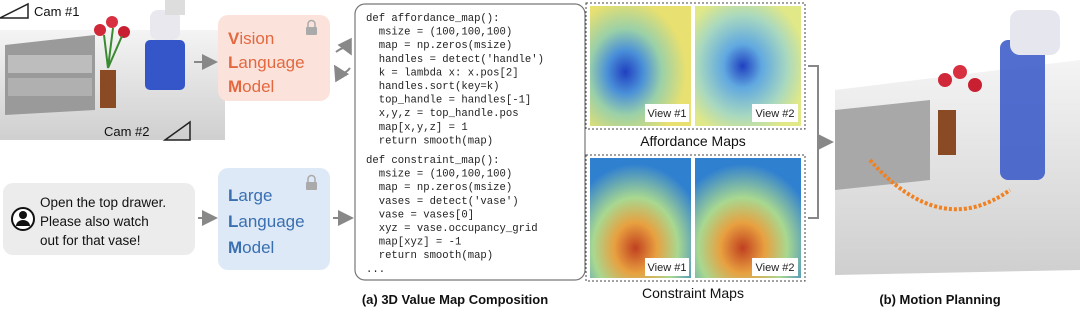 This screenshot has width=1080, height=312. Describe the element at coordinates (433, 87) in the screenshot. I see `code-line: handles.sort(key=k)` at that location.